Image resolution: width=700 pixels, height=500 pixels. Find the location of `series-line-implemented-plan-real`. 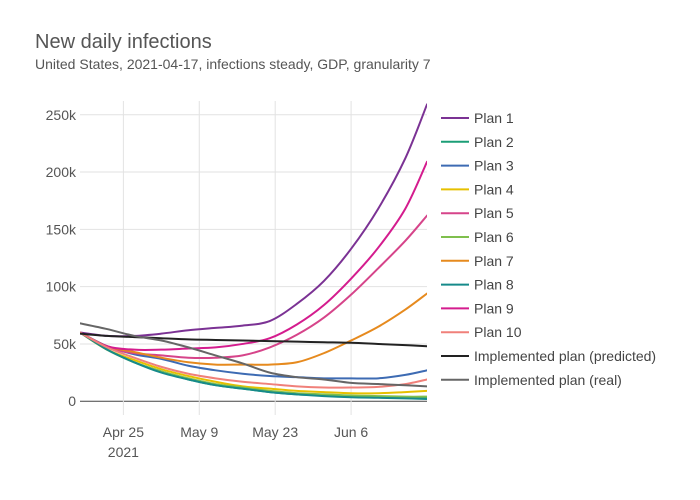

series-line-implemented-plan-real is located at coordinates (253, 355).